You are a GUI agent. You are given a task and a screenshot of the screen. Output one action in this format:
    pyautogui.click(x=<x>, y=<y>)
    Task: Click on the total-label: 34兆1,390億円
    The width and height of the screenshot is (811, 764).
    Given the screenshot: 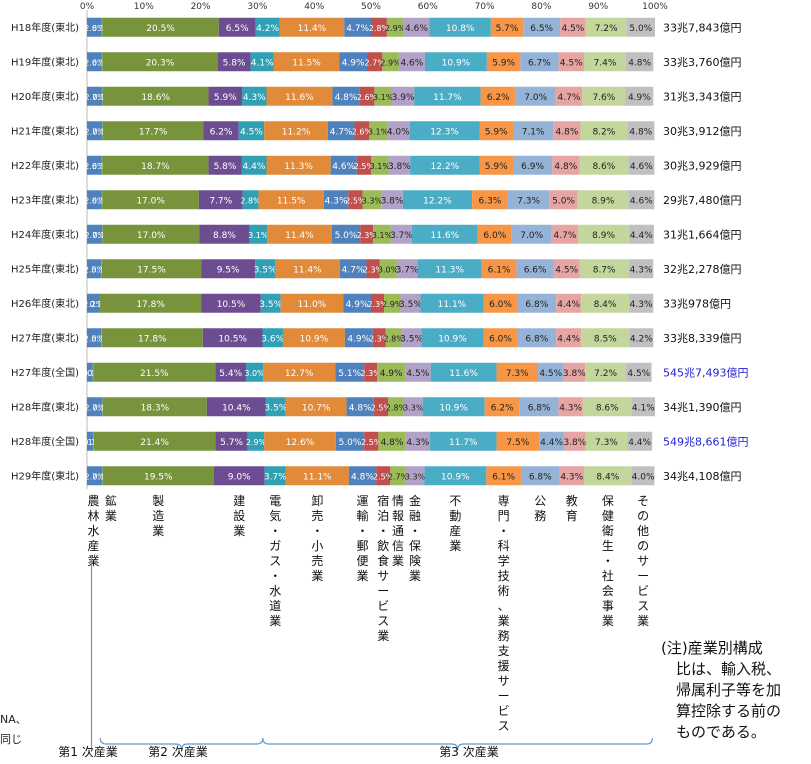 What is the action you would take?
    pyautogui.click(x=702, y=407)
    